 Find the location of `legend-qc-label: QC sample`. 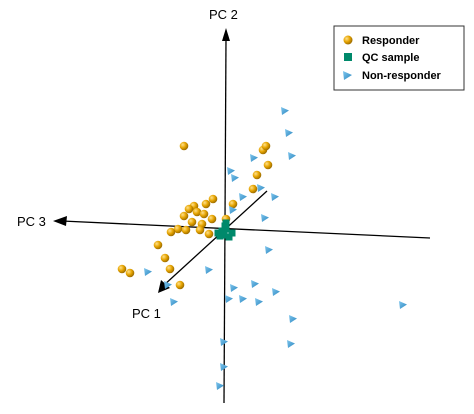

legend-qc-label: QC sample is located at coordinates (390, 58).